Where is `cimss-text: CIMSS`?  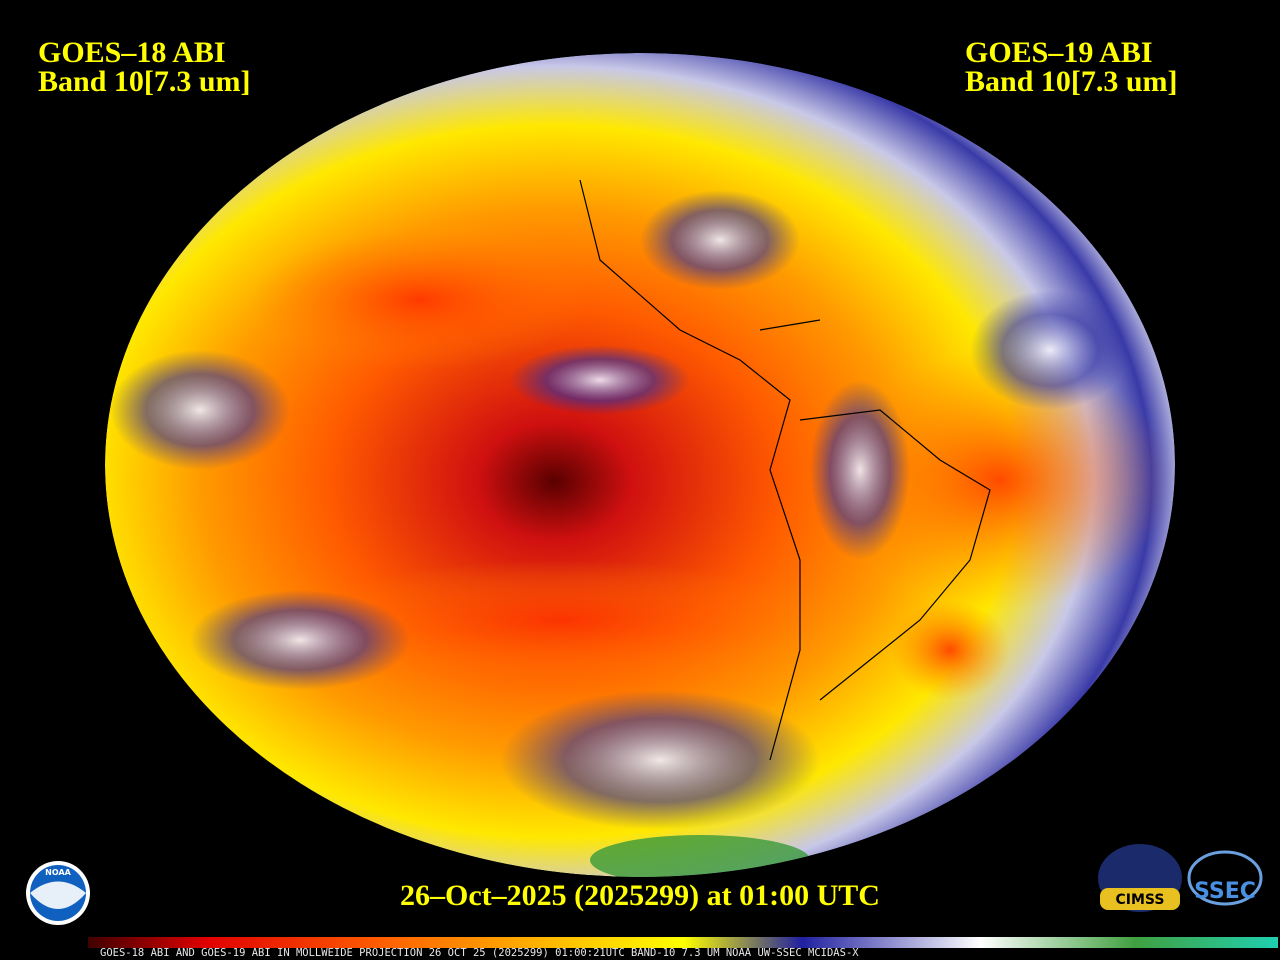 cimss-text: CIMSS is located at coordinates (1140, 900).